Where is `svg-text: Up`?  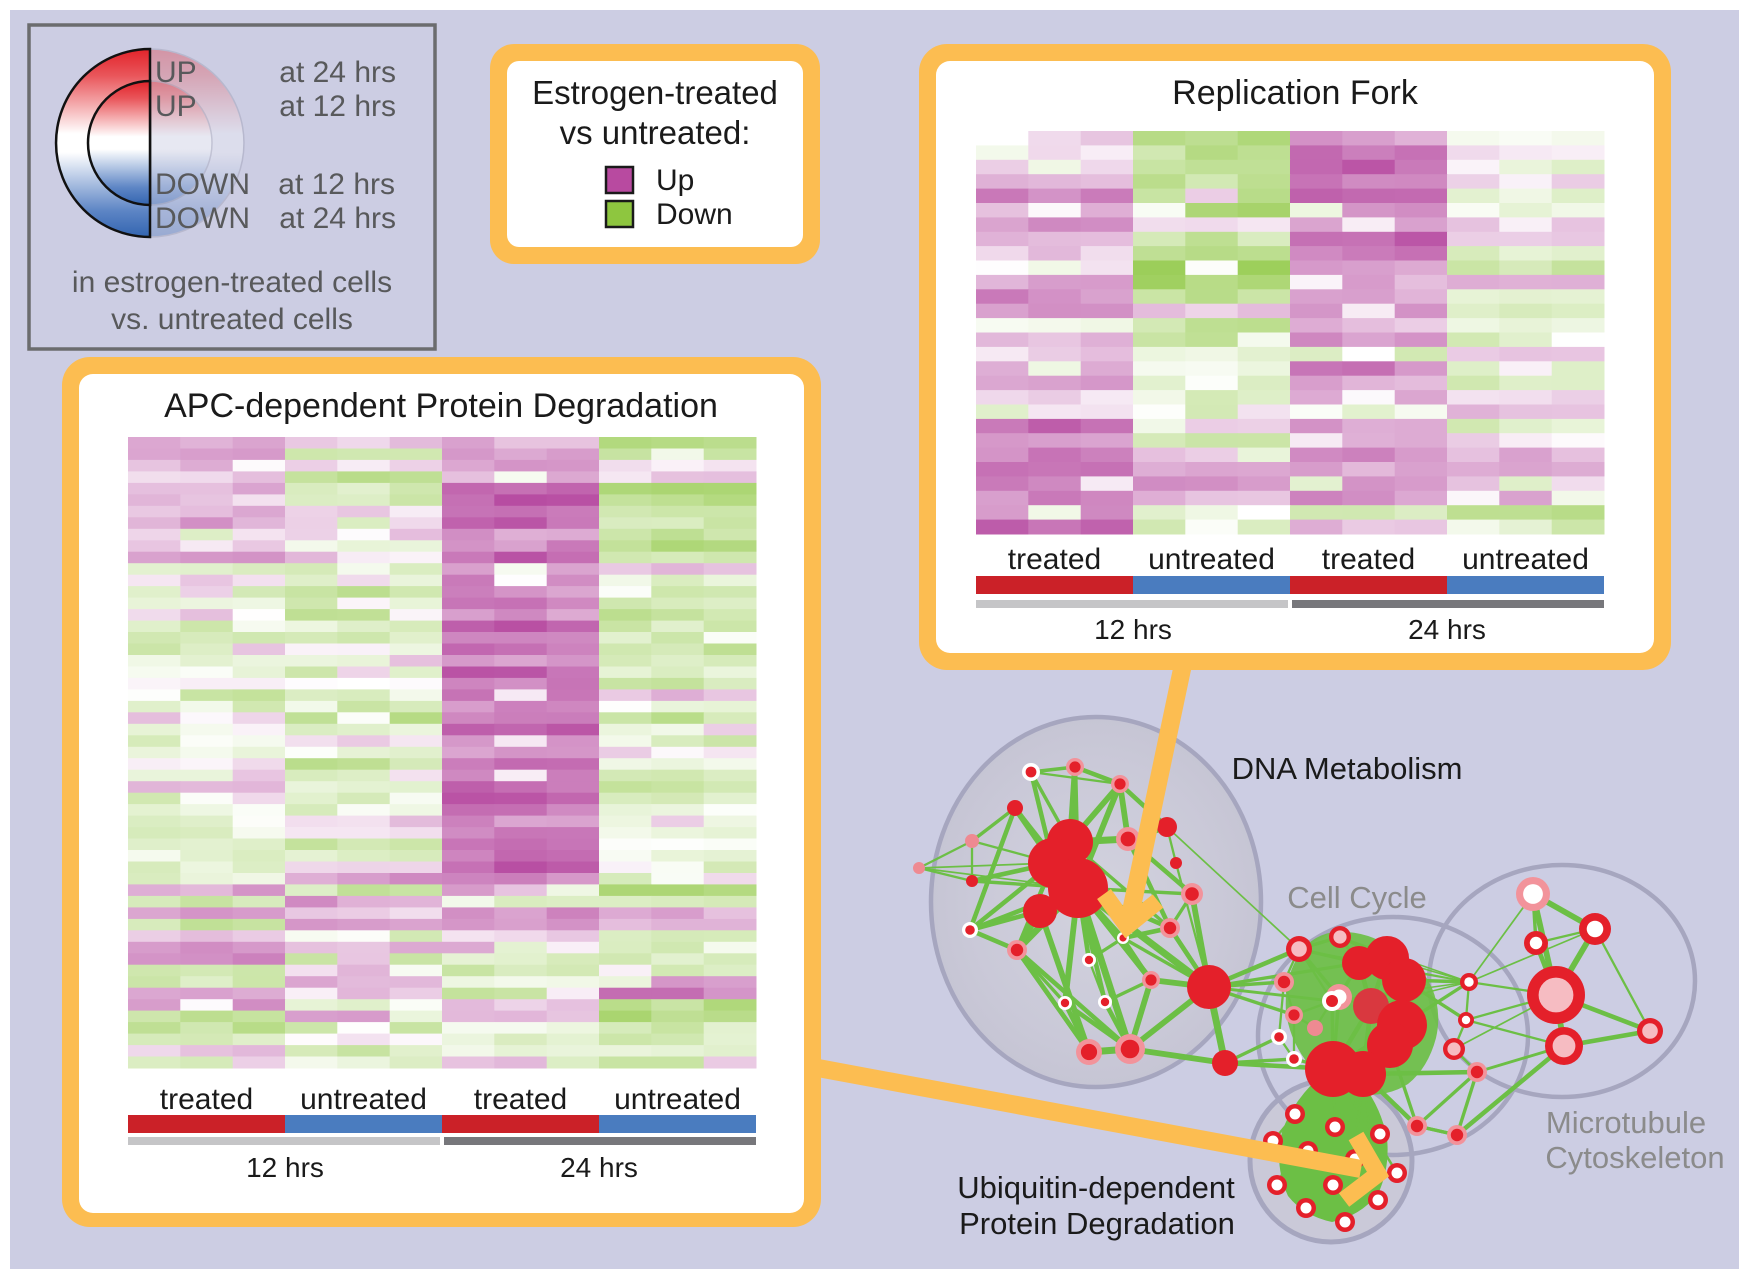
svg-text: Up is located at coordinates (675, 180).